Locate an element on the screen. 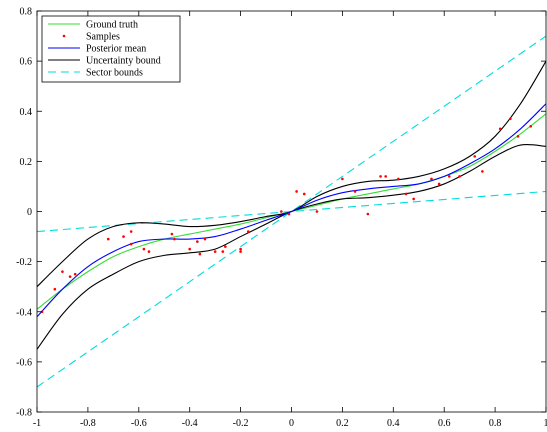  y-tick-label: 0.8 is located at coordinates (26, 12).